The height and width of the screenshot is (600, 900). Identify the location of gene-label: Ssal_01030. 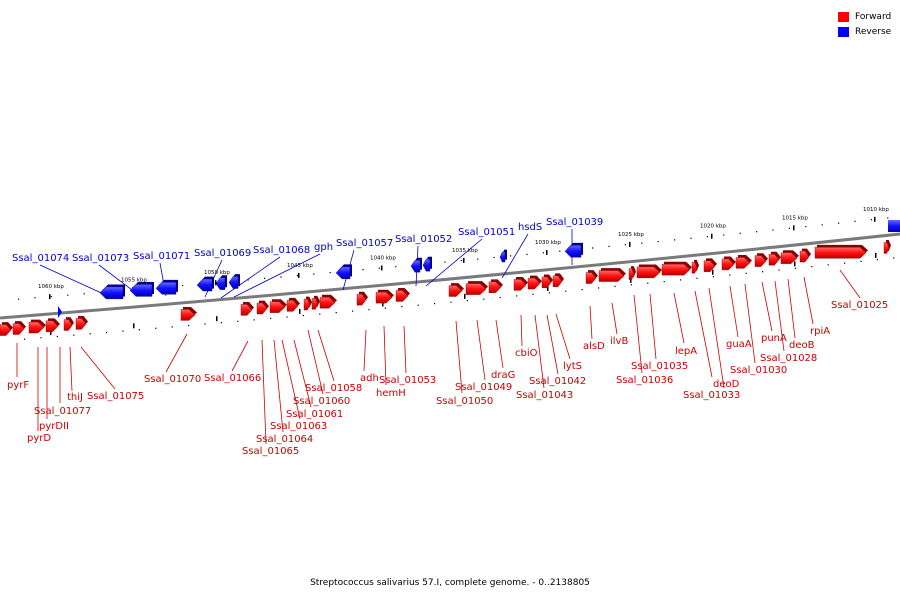
(758, 370).